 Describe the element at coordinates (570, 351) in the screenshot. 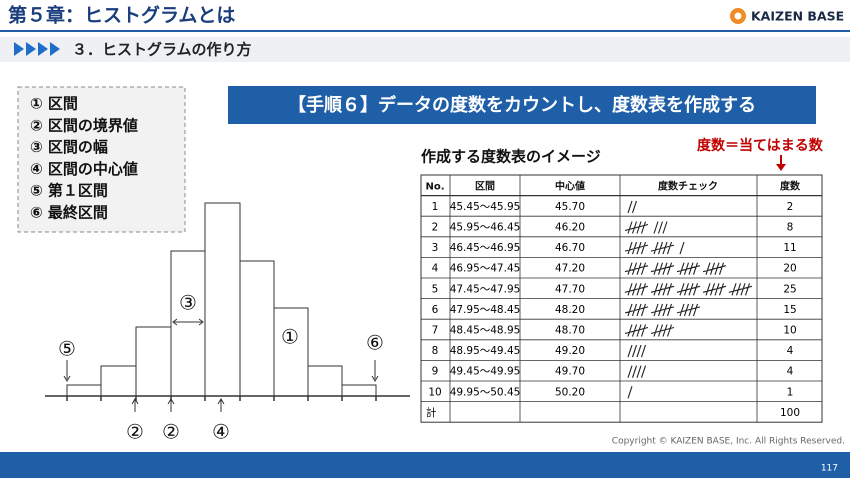

I see `cell-center: 49.20` at that location.